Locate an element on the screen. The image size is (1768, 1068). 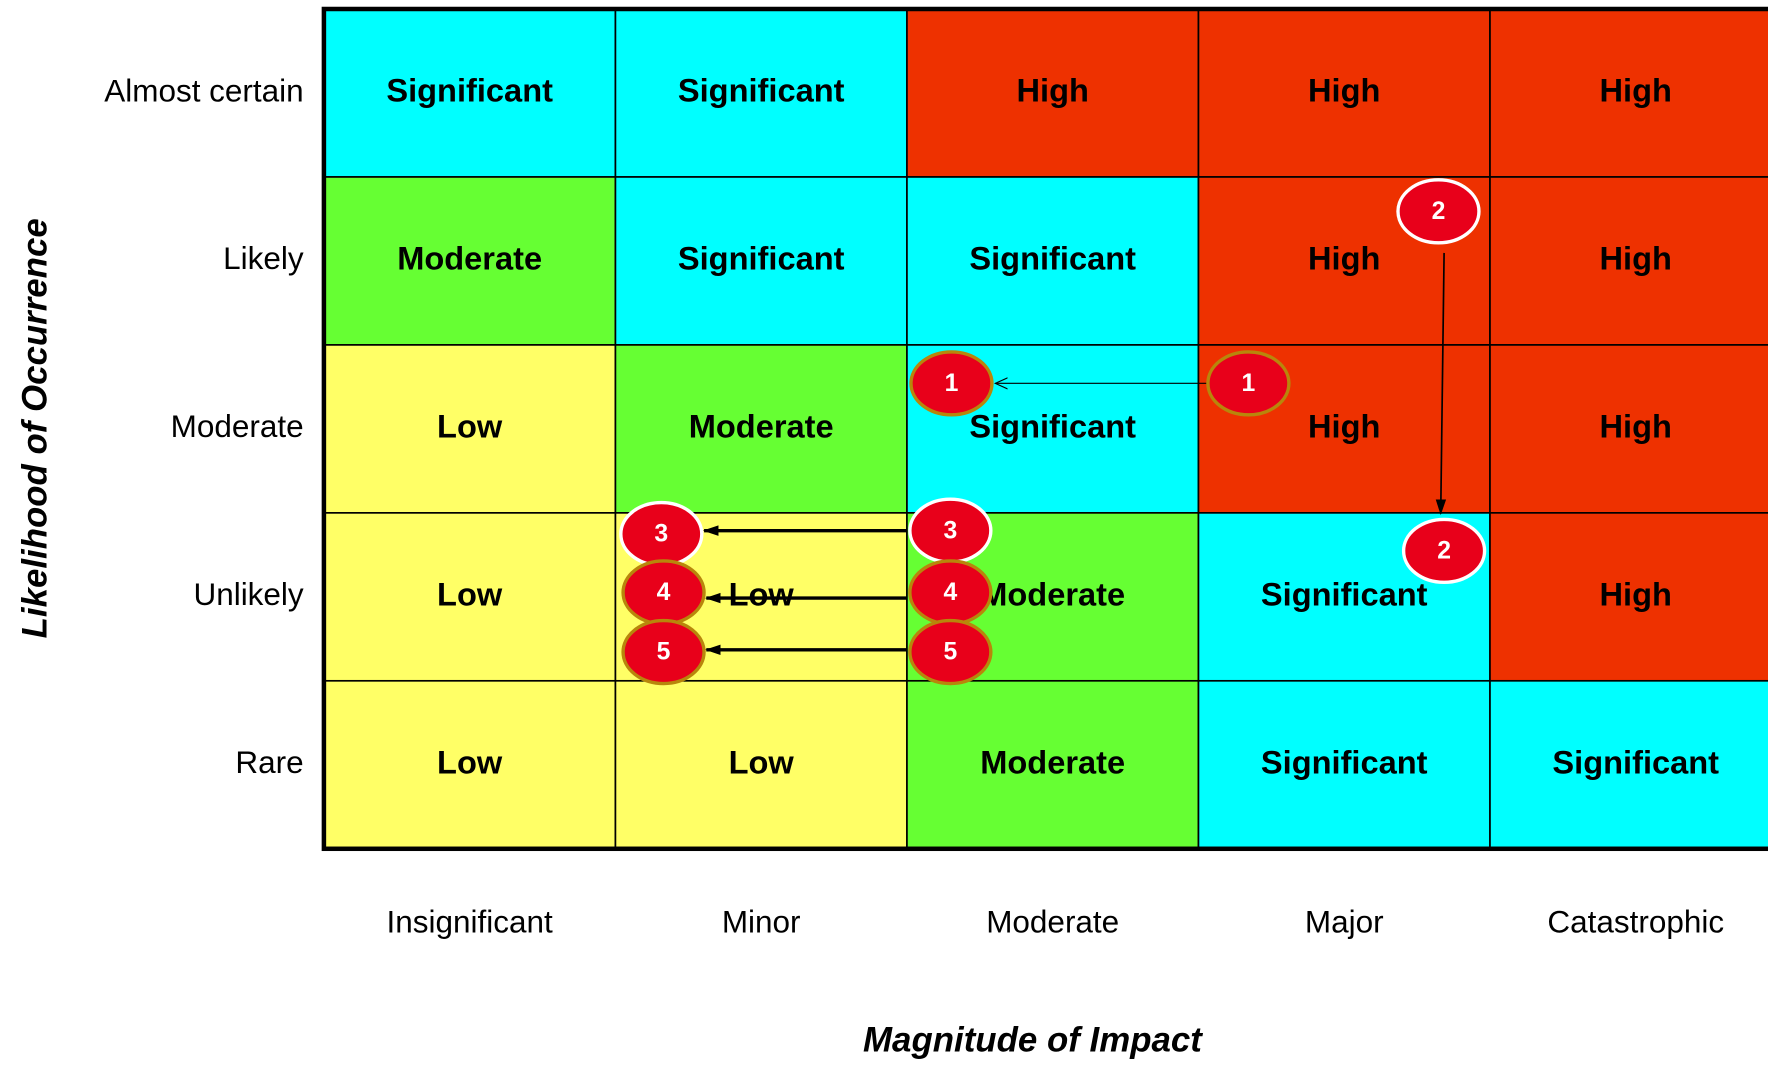
row-label: Moderate is located at coordinates (237, 426).